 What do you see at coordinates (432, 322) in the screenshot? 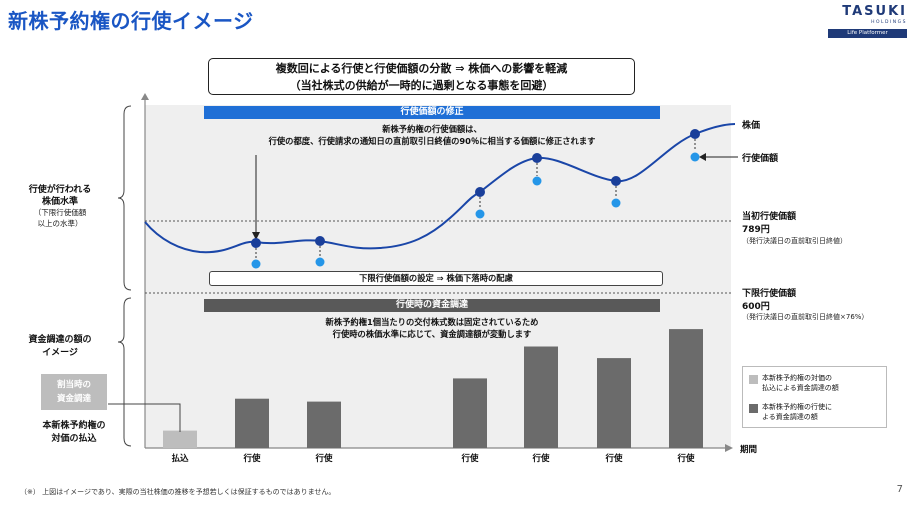
I see `lower-caption-line-1: 新株予約権1個当たりの交付株式数は固定されているため` at bounding box center [432, 322].